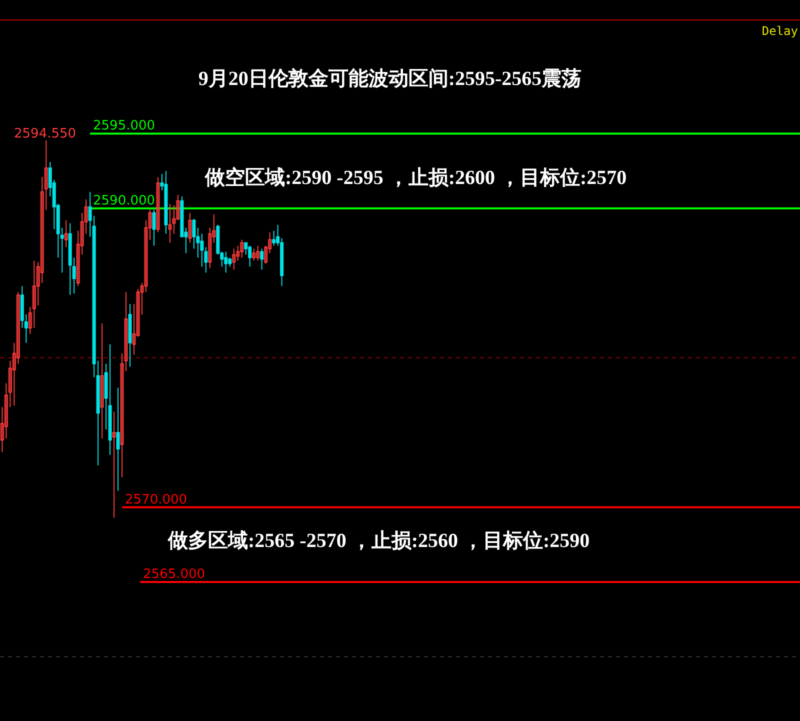  What do you see at coordinates (780, 31) in the screenshot?
I see `text: Delay` at bounding box center [780, 31].